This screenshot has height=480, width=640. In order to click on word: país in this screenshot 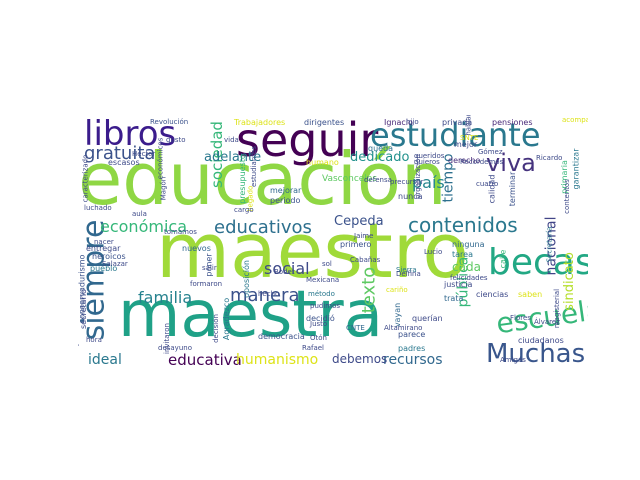, I will do `click(428, 182)`.